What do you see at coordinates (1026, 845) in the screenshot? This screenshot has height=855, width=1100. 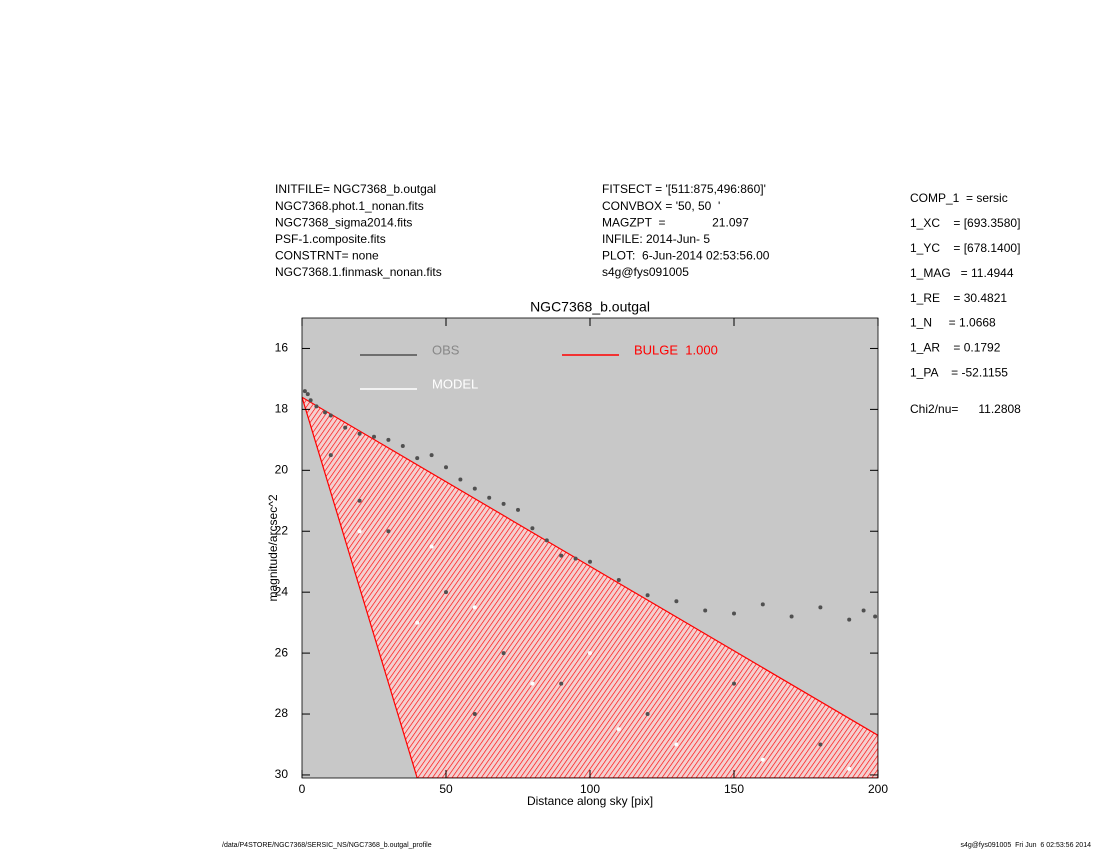 I see `footer-stamp: s4g@fys091005 Fri Jun 6 02:53:56 2014` at bounding box center [1026, 845].